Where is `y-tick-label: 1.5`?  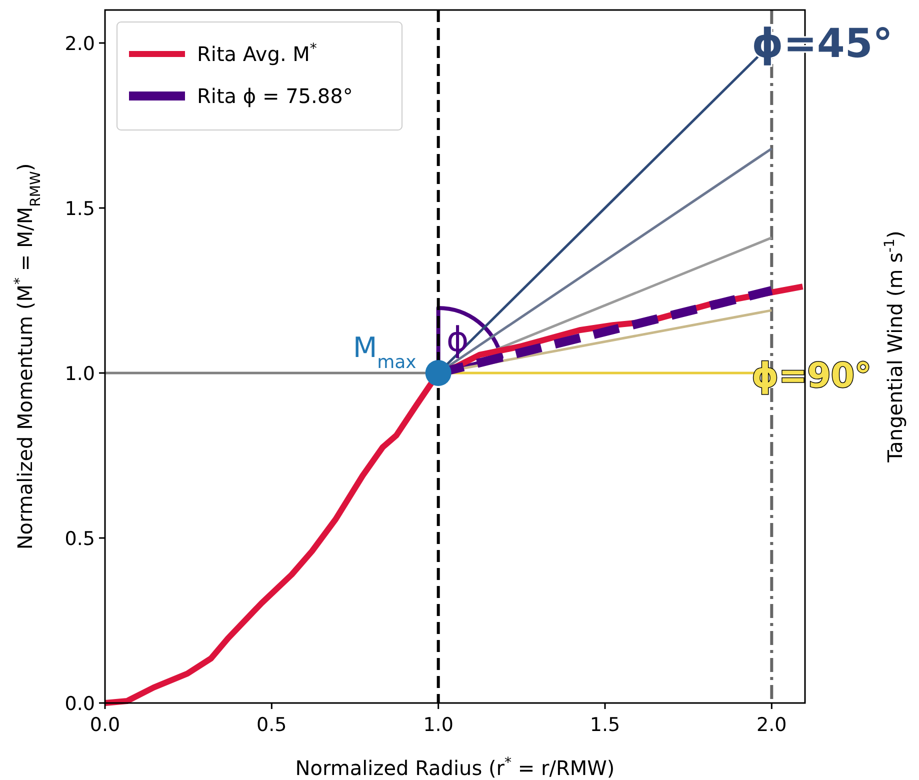 y-tick-label: 1.5 is located at coordinates (79, 209).